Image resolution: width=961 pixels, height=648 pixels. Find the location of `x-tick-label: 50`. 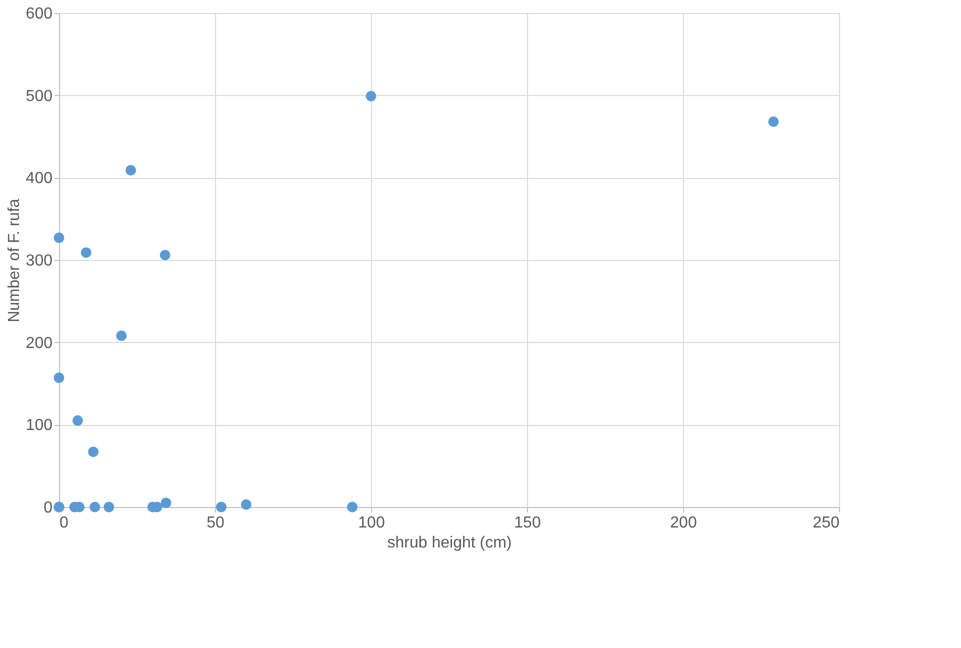

x-tick-label: 50 is located at coordinates (215, 523).